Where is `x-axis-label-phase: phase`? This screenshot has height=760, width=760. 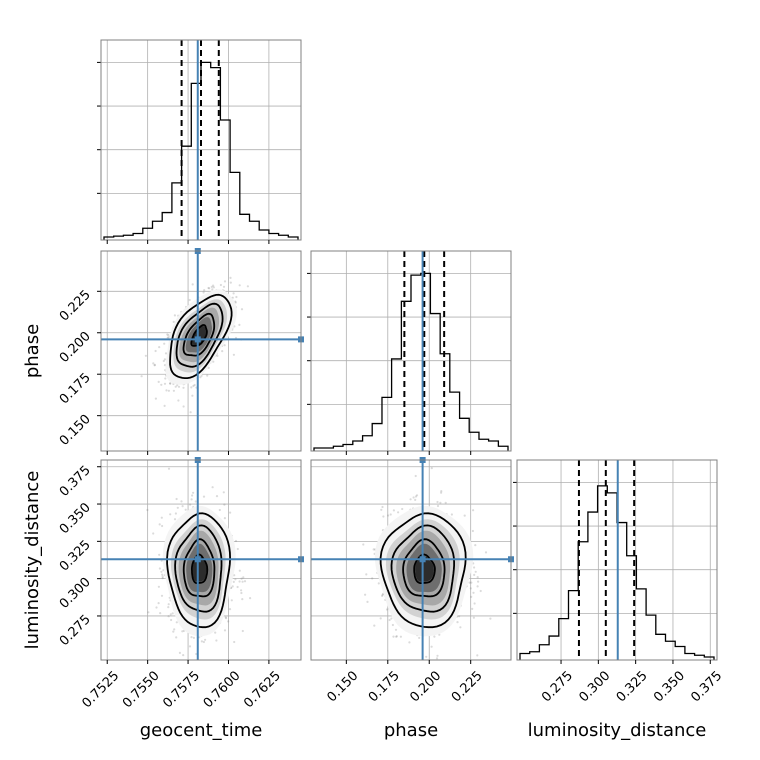 x-axis-label-phase: phase is located at coordinates (411, 730).